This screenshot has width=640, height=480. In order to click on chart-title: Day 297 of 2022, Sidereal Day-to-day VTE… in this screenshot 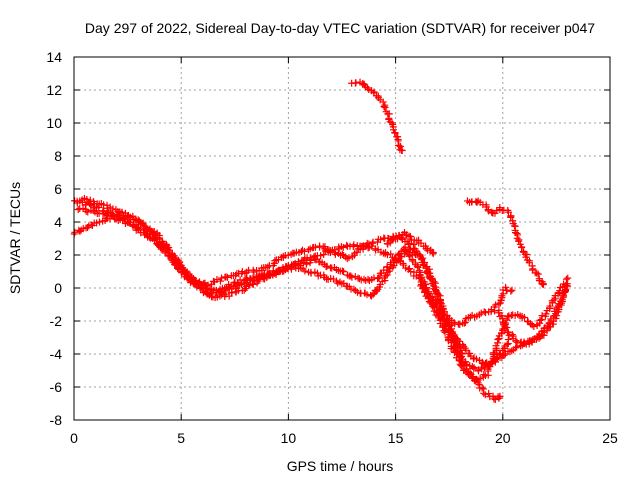, I will do `click(340, 28)`.